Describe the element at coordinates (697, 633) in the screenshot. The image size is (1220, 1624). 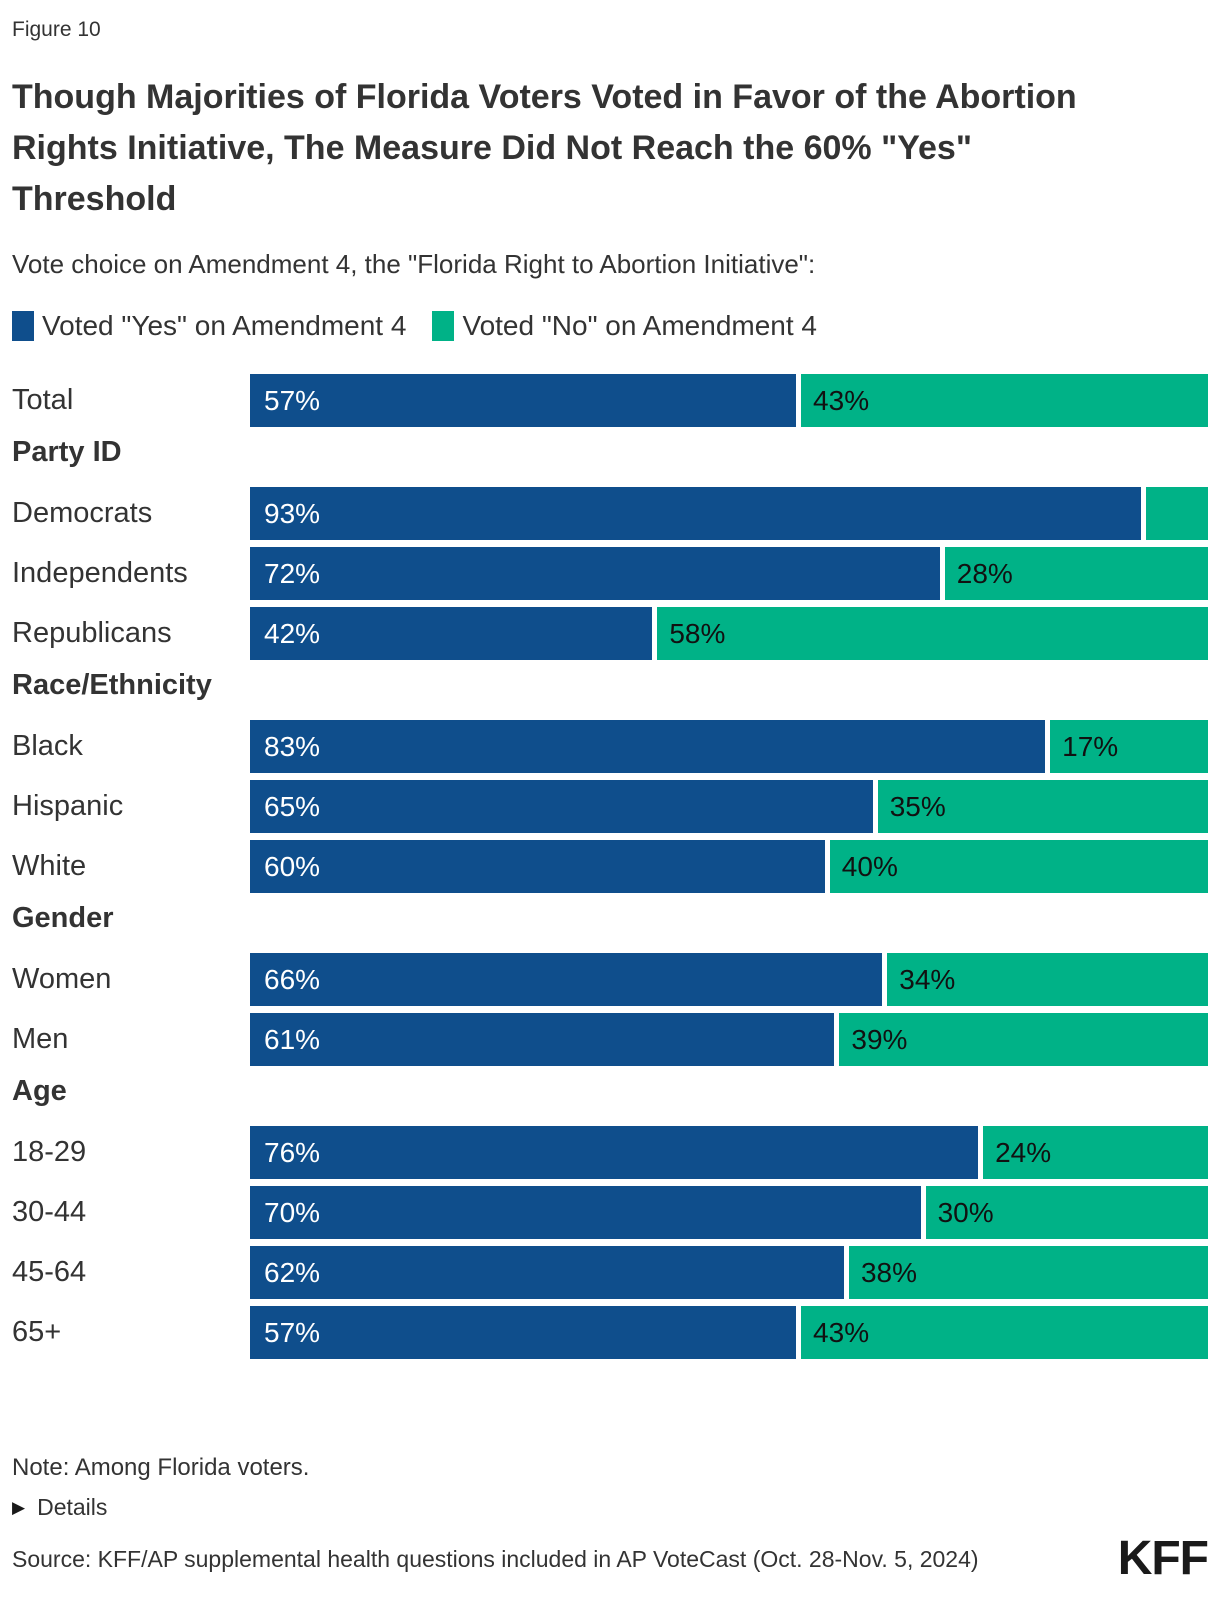
I see `no-value-label: 58%` at that location.